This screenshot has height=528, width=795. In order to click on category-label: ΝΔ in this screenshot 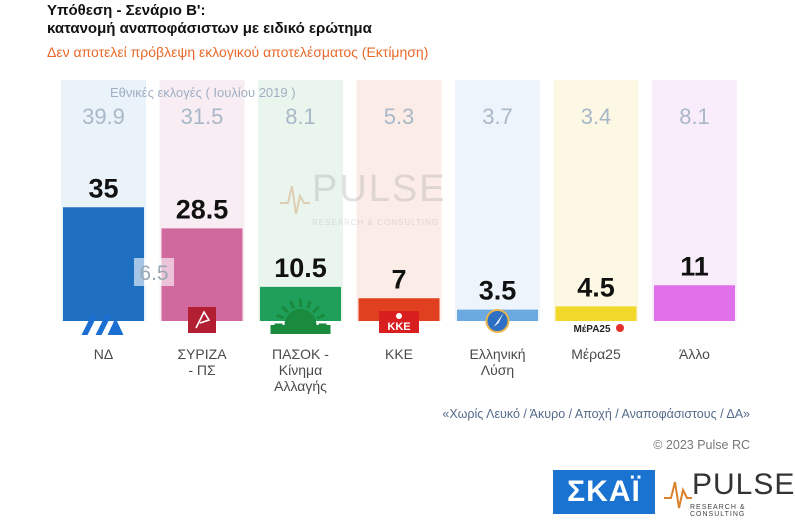, I will do `click(103, 354)`.